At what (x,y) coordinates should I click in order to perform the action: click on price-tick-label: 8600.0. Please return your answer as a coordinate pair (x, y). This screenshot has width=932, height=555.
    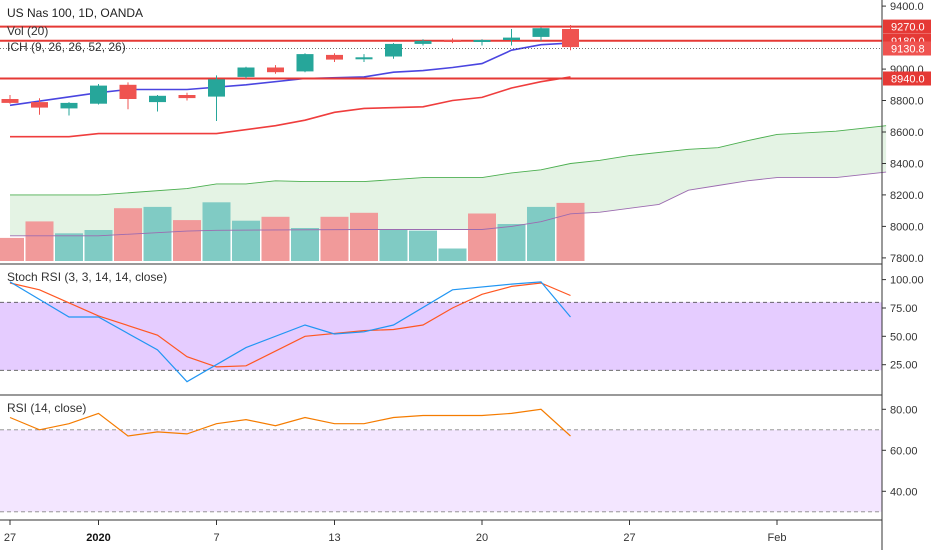
    Looking at the image, I should click on (907, 133).